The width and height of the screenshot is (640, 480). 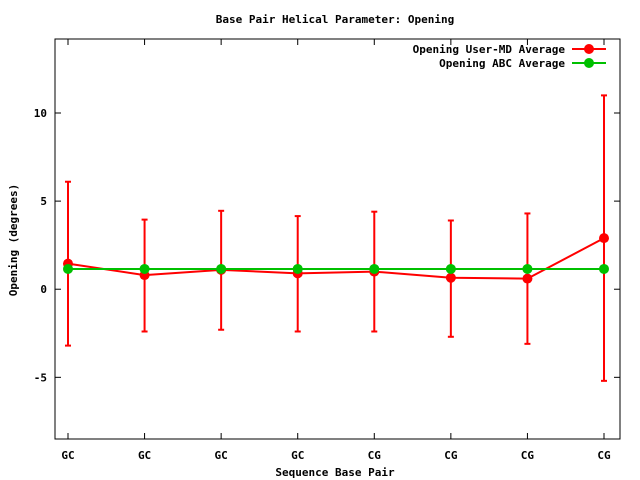 What do you see at coordinates (489, 49) in the screenshot?
I see `legend-label: Opening User-MD Average` at bounding box center [489, 49].